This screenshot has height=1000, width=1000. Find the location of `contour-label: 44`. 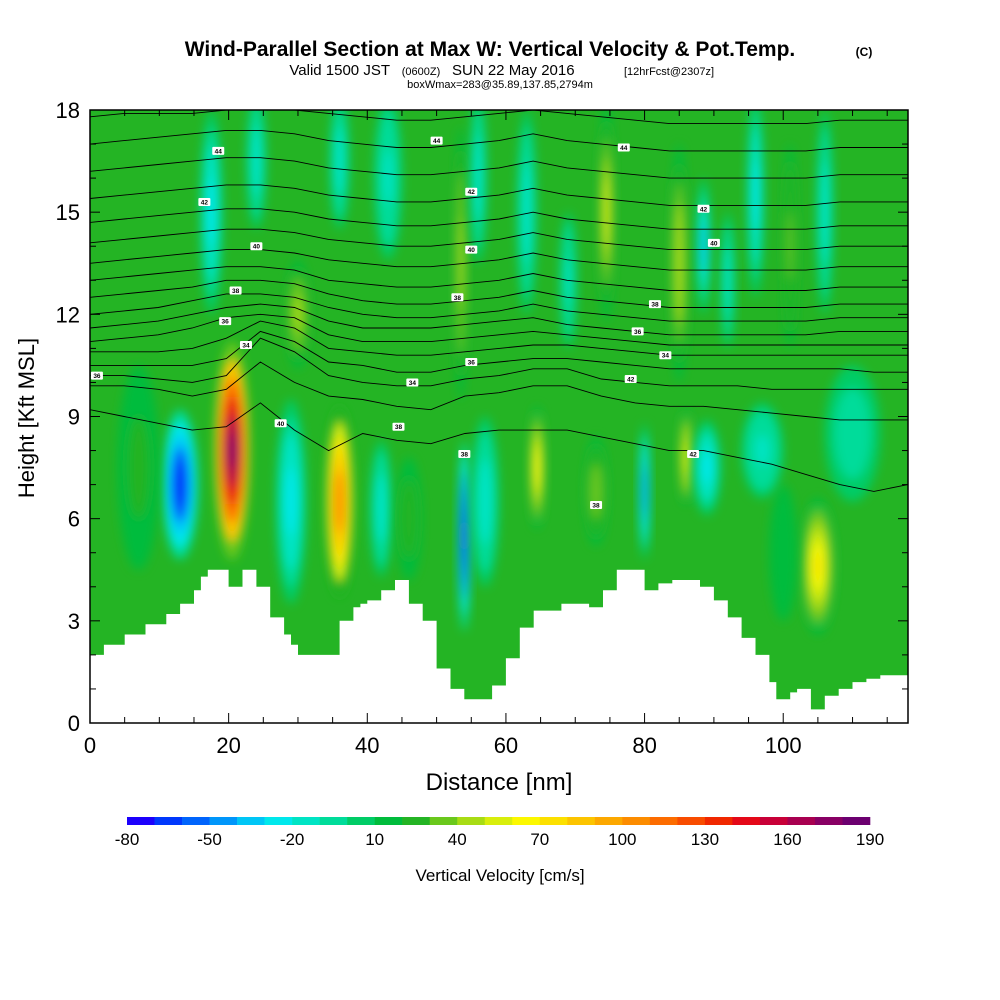

contour-label: 44 is located at coordinates (623, 147).